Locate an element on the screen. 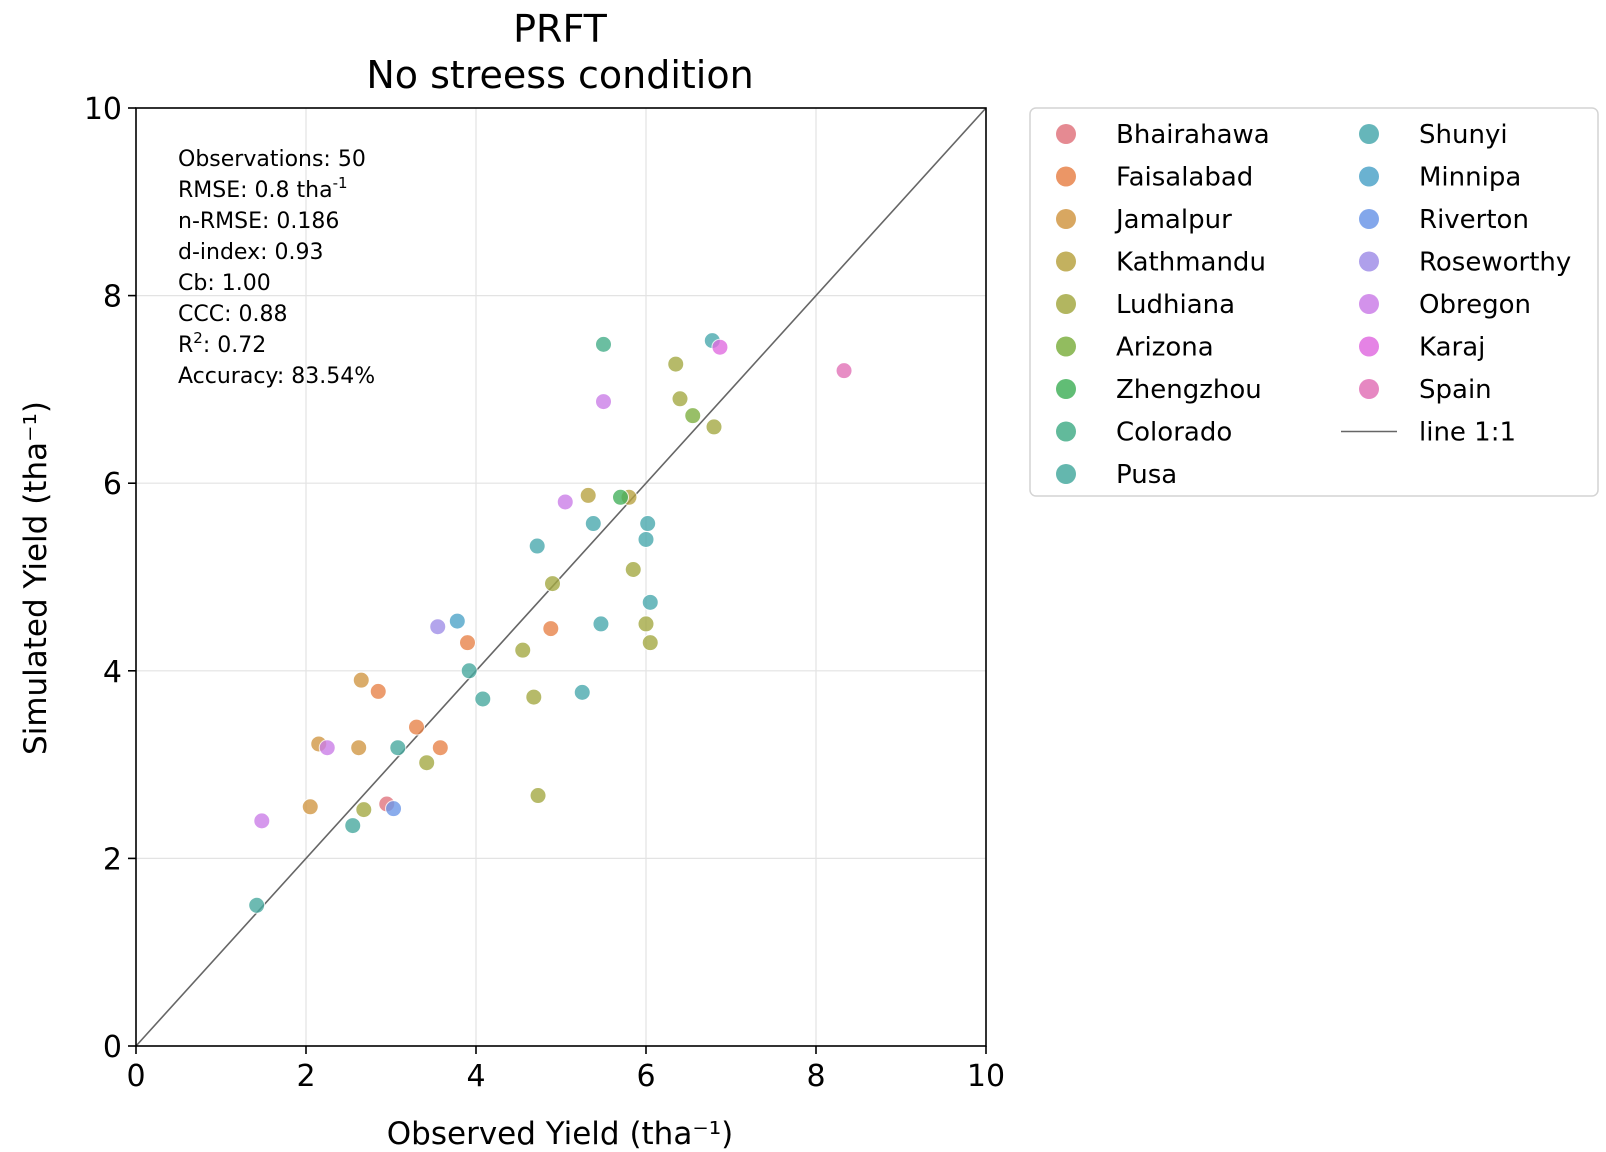  point-spain is located at coordinates (844, 371).